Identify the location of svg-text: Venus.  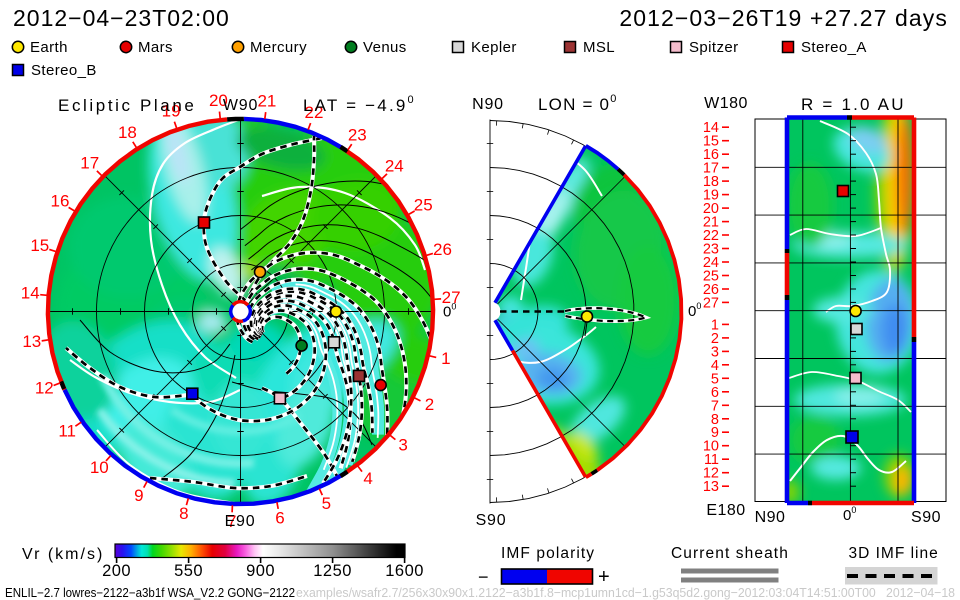
(385, 47).